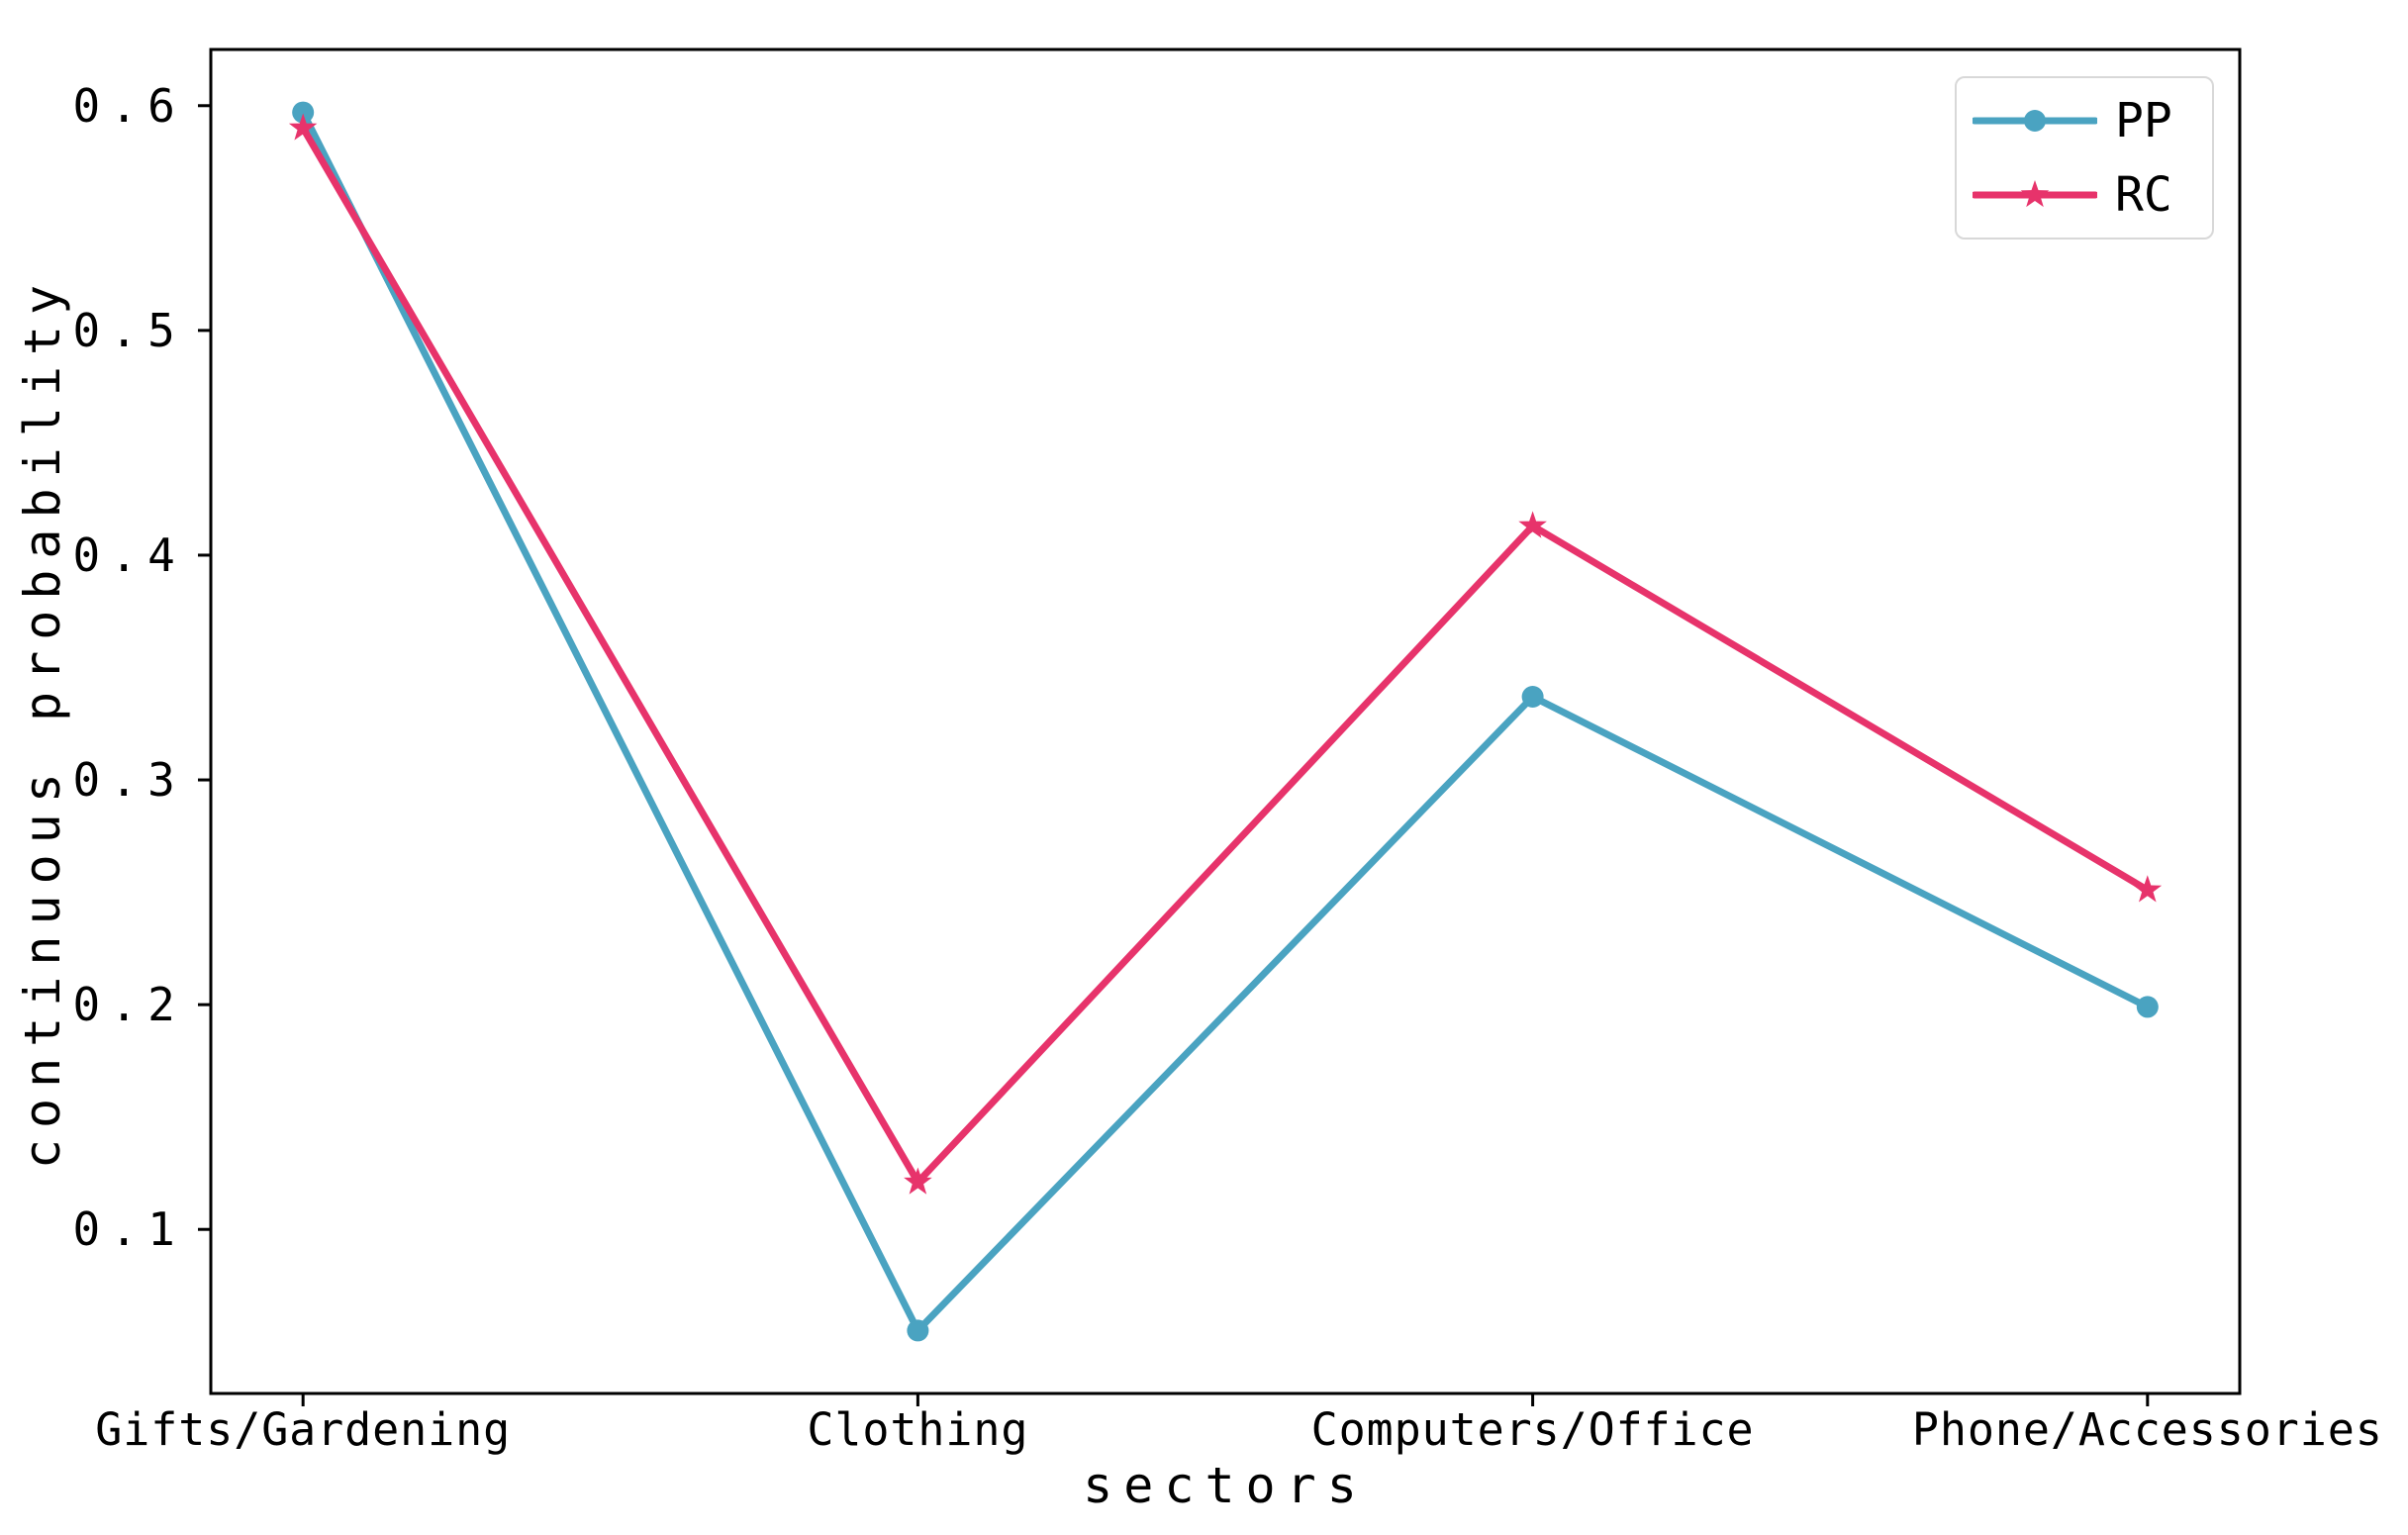 Image resolution: width=2408 pixels, height=1535 pixels. Describe the element at coordinates (1225, 1485) in the screenshot. I see `x-axis-label: sectors` at that location.